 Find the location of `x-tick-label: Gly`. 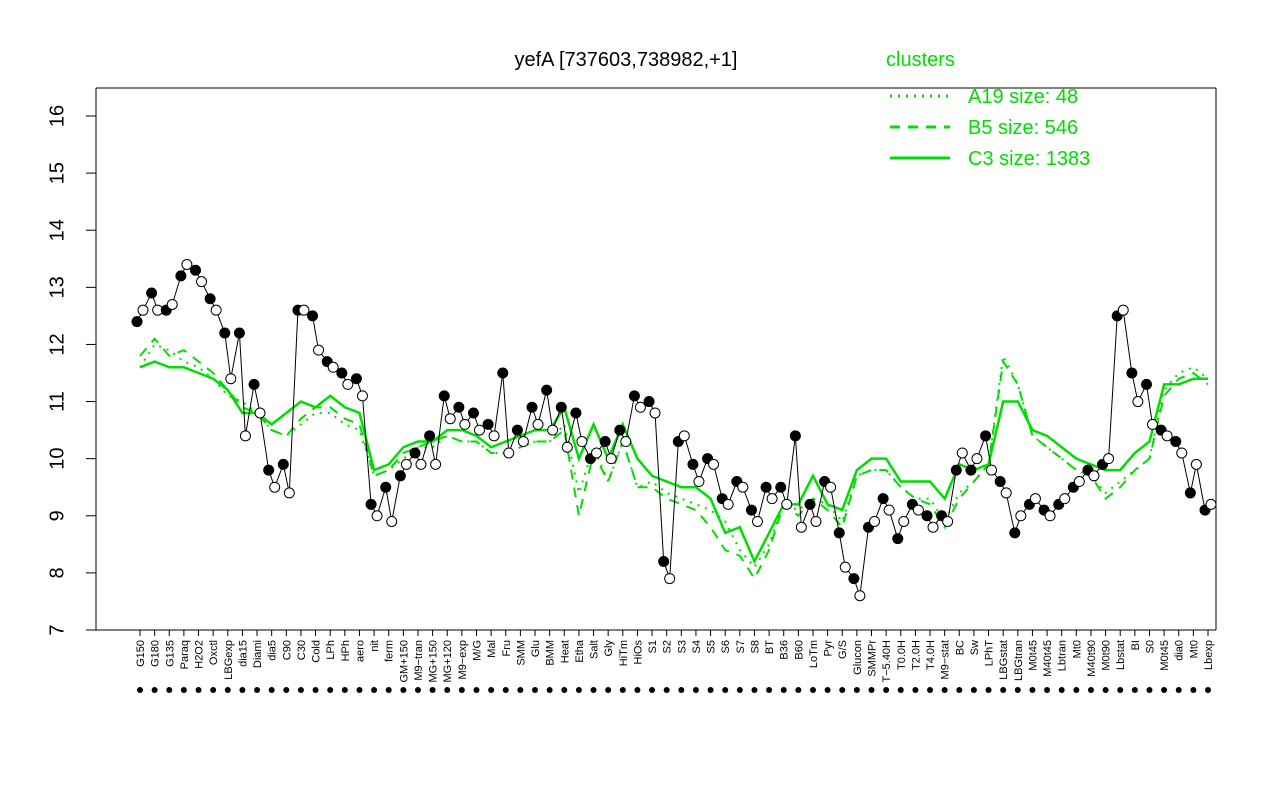

x-tick-label: Gly is located at coordinates (609, 648).